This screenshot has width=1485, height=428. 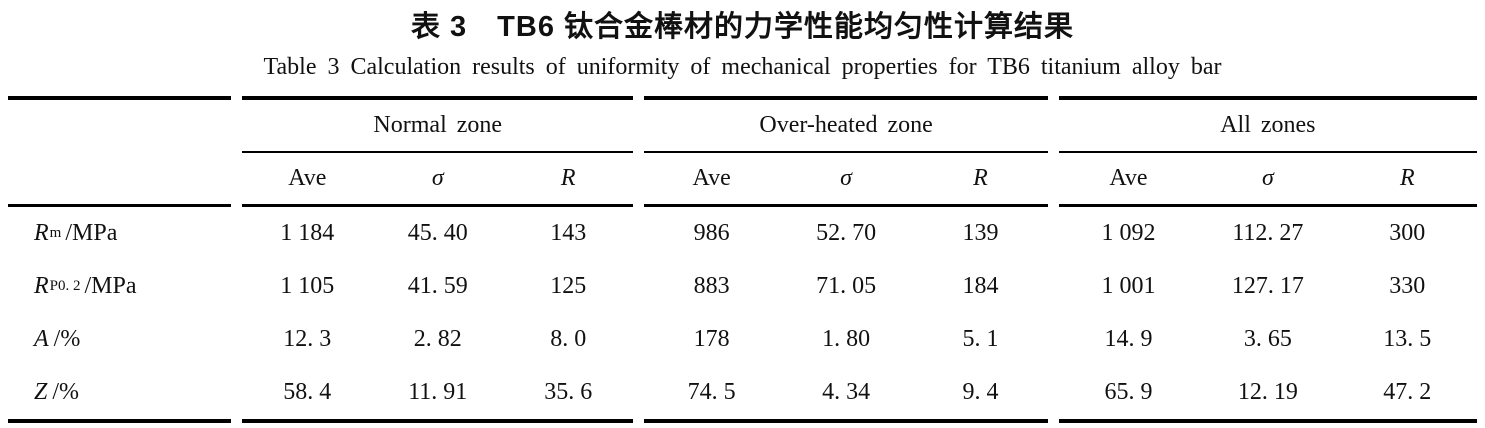 I want to click on data-cell: 11. 91, so click(x=438, y=392).